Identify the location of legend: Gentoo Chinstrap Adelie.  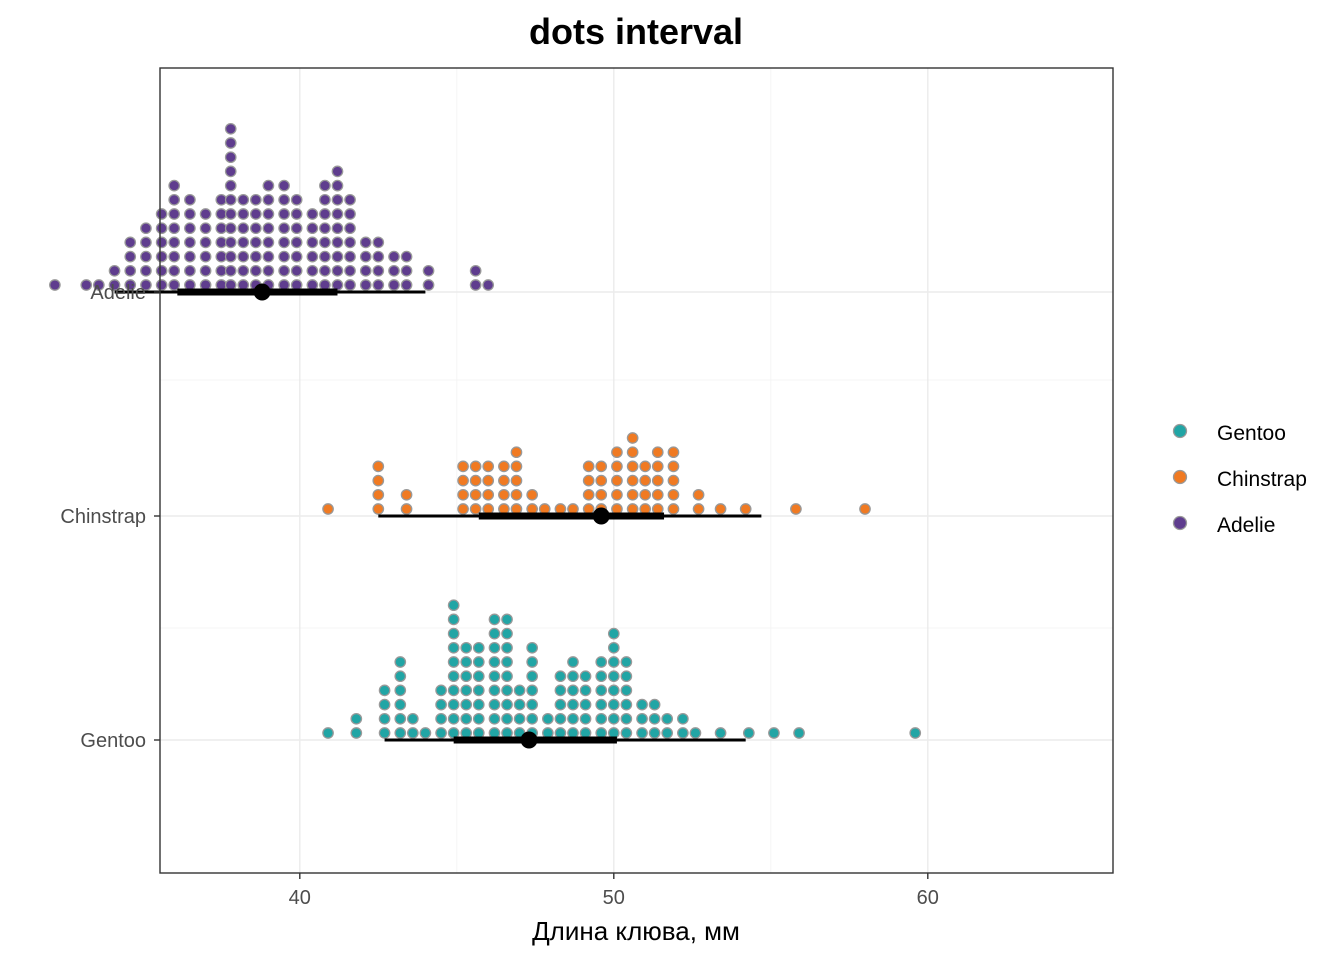
(1239, 479).